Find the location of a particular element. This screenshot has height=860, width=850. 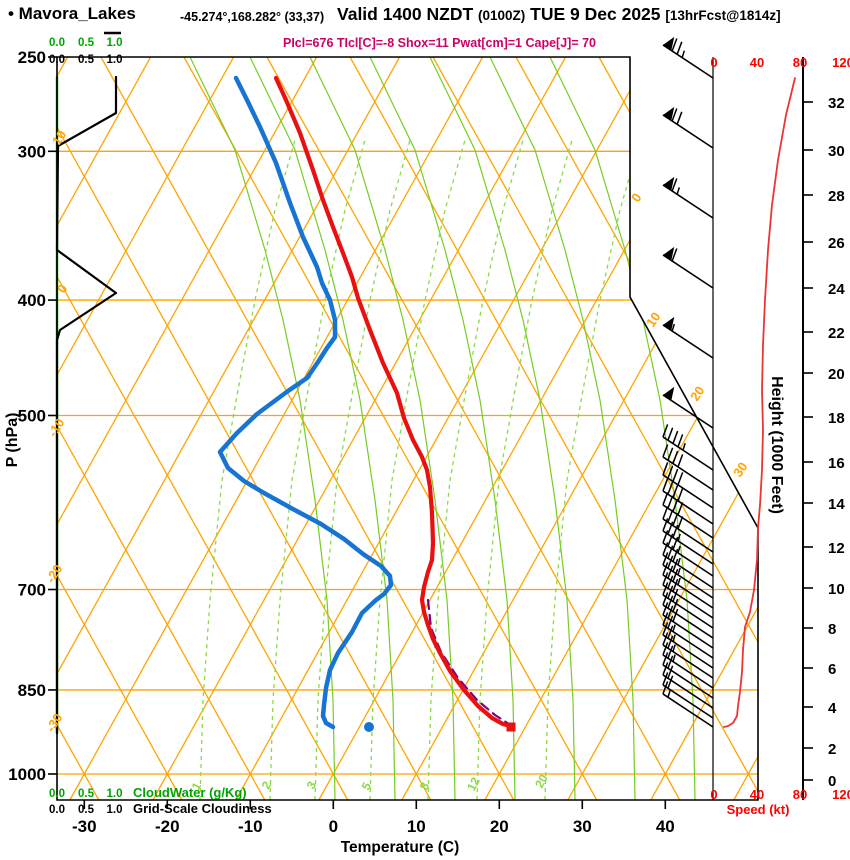

height-tick-label: 26 is located at coordinates (836, 243).